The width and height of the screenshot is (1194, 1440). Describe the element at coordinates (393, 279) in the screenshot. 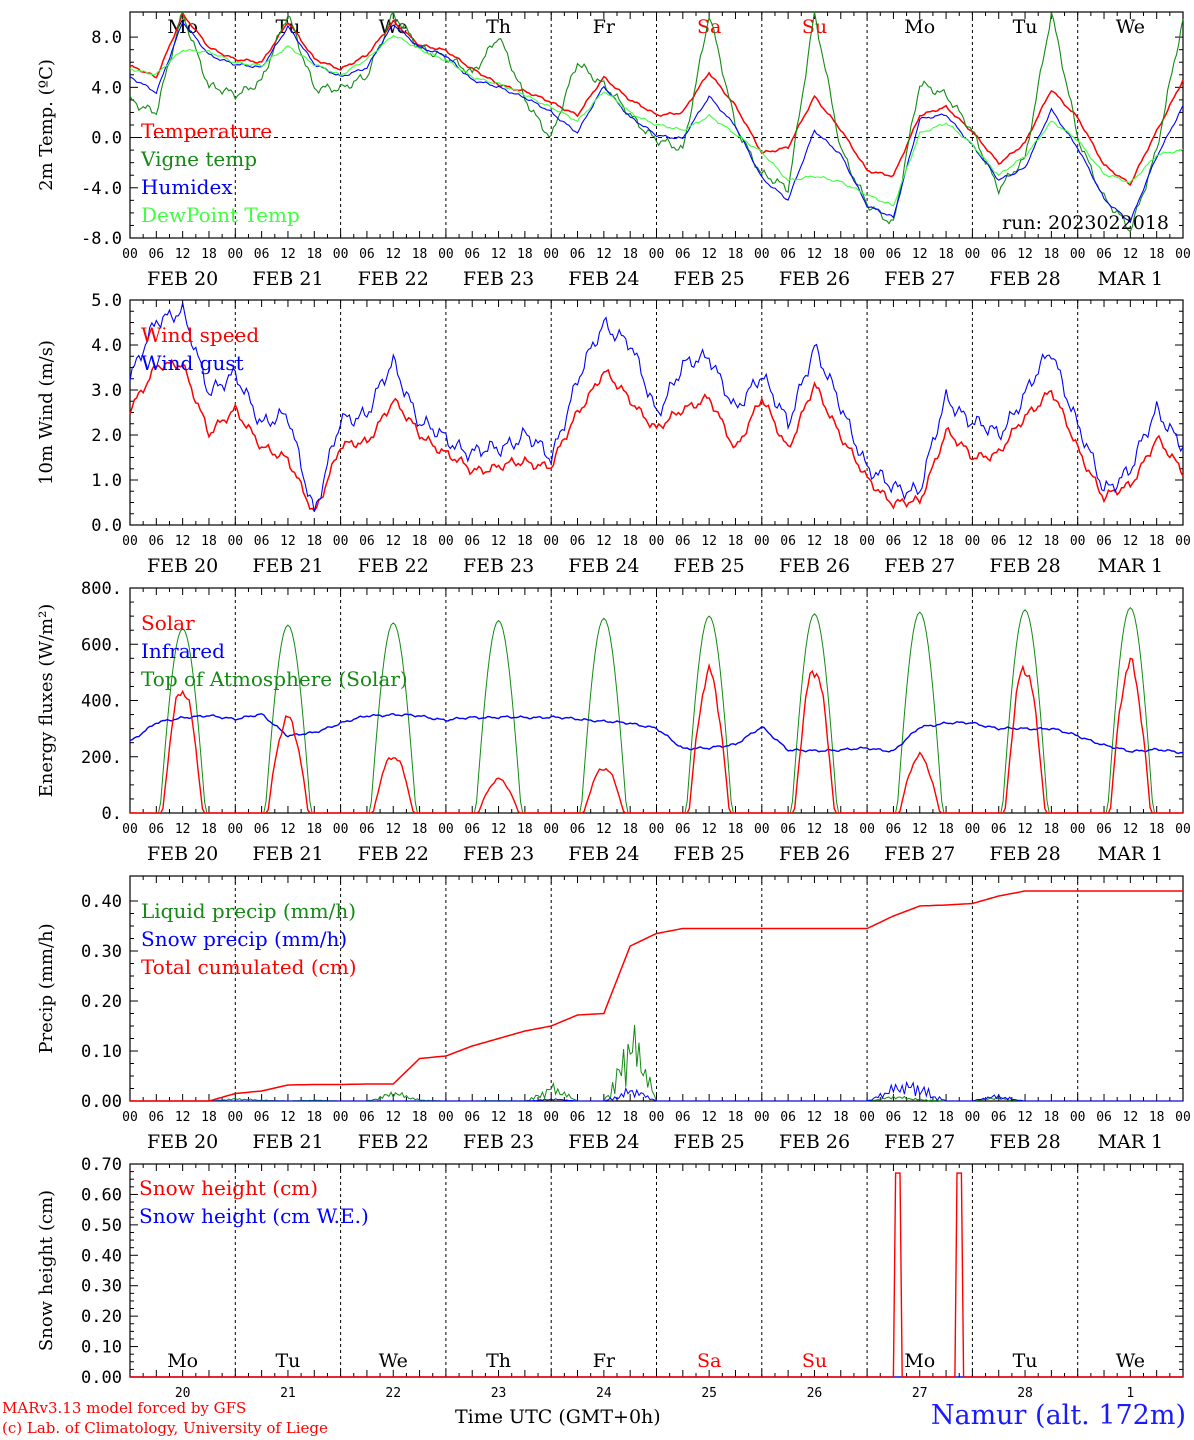

I see `date-label: FEB 22` at that location.